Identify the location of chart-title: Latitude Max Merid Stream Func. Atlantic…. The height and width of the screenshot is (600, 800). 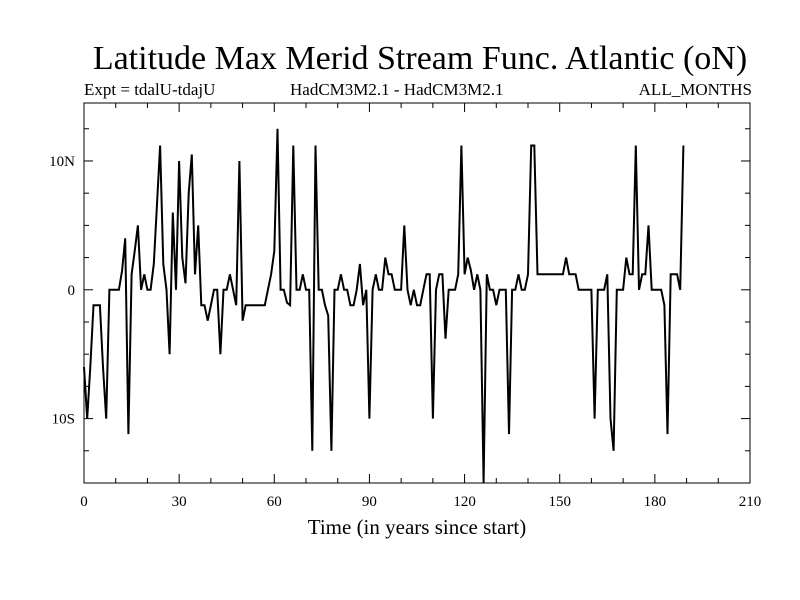
(420, 58).